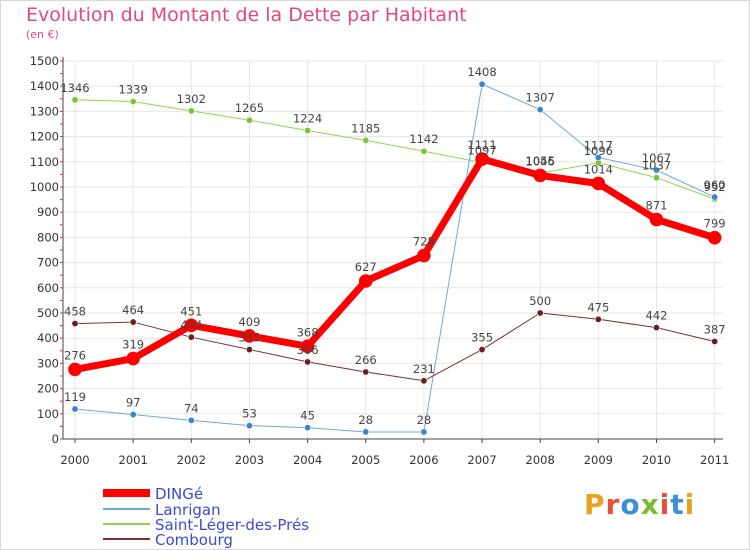 Image resolution: width=750 pixels, height=550 pixels. I want to click on y-tick-label: 1000, so click(44, 187).